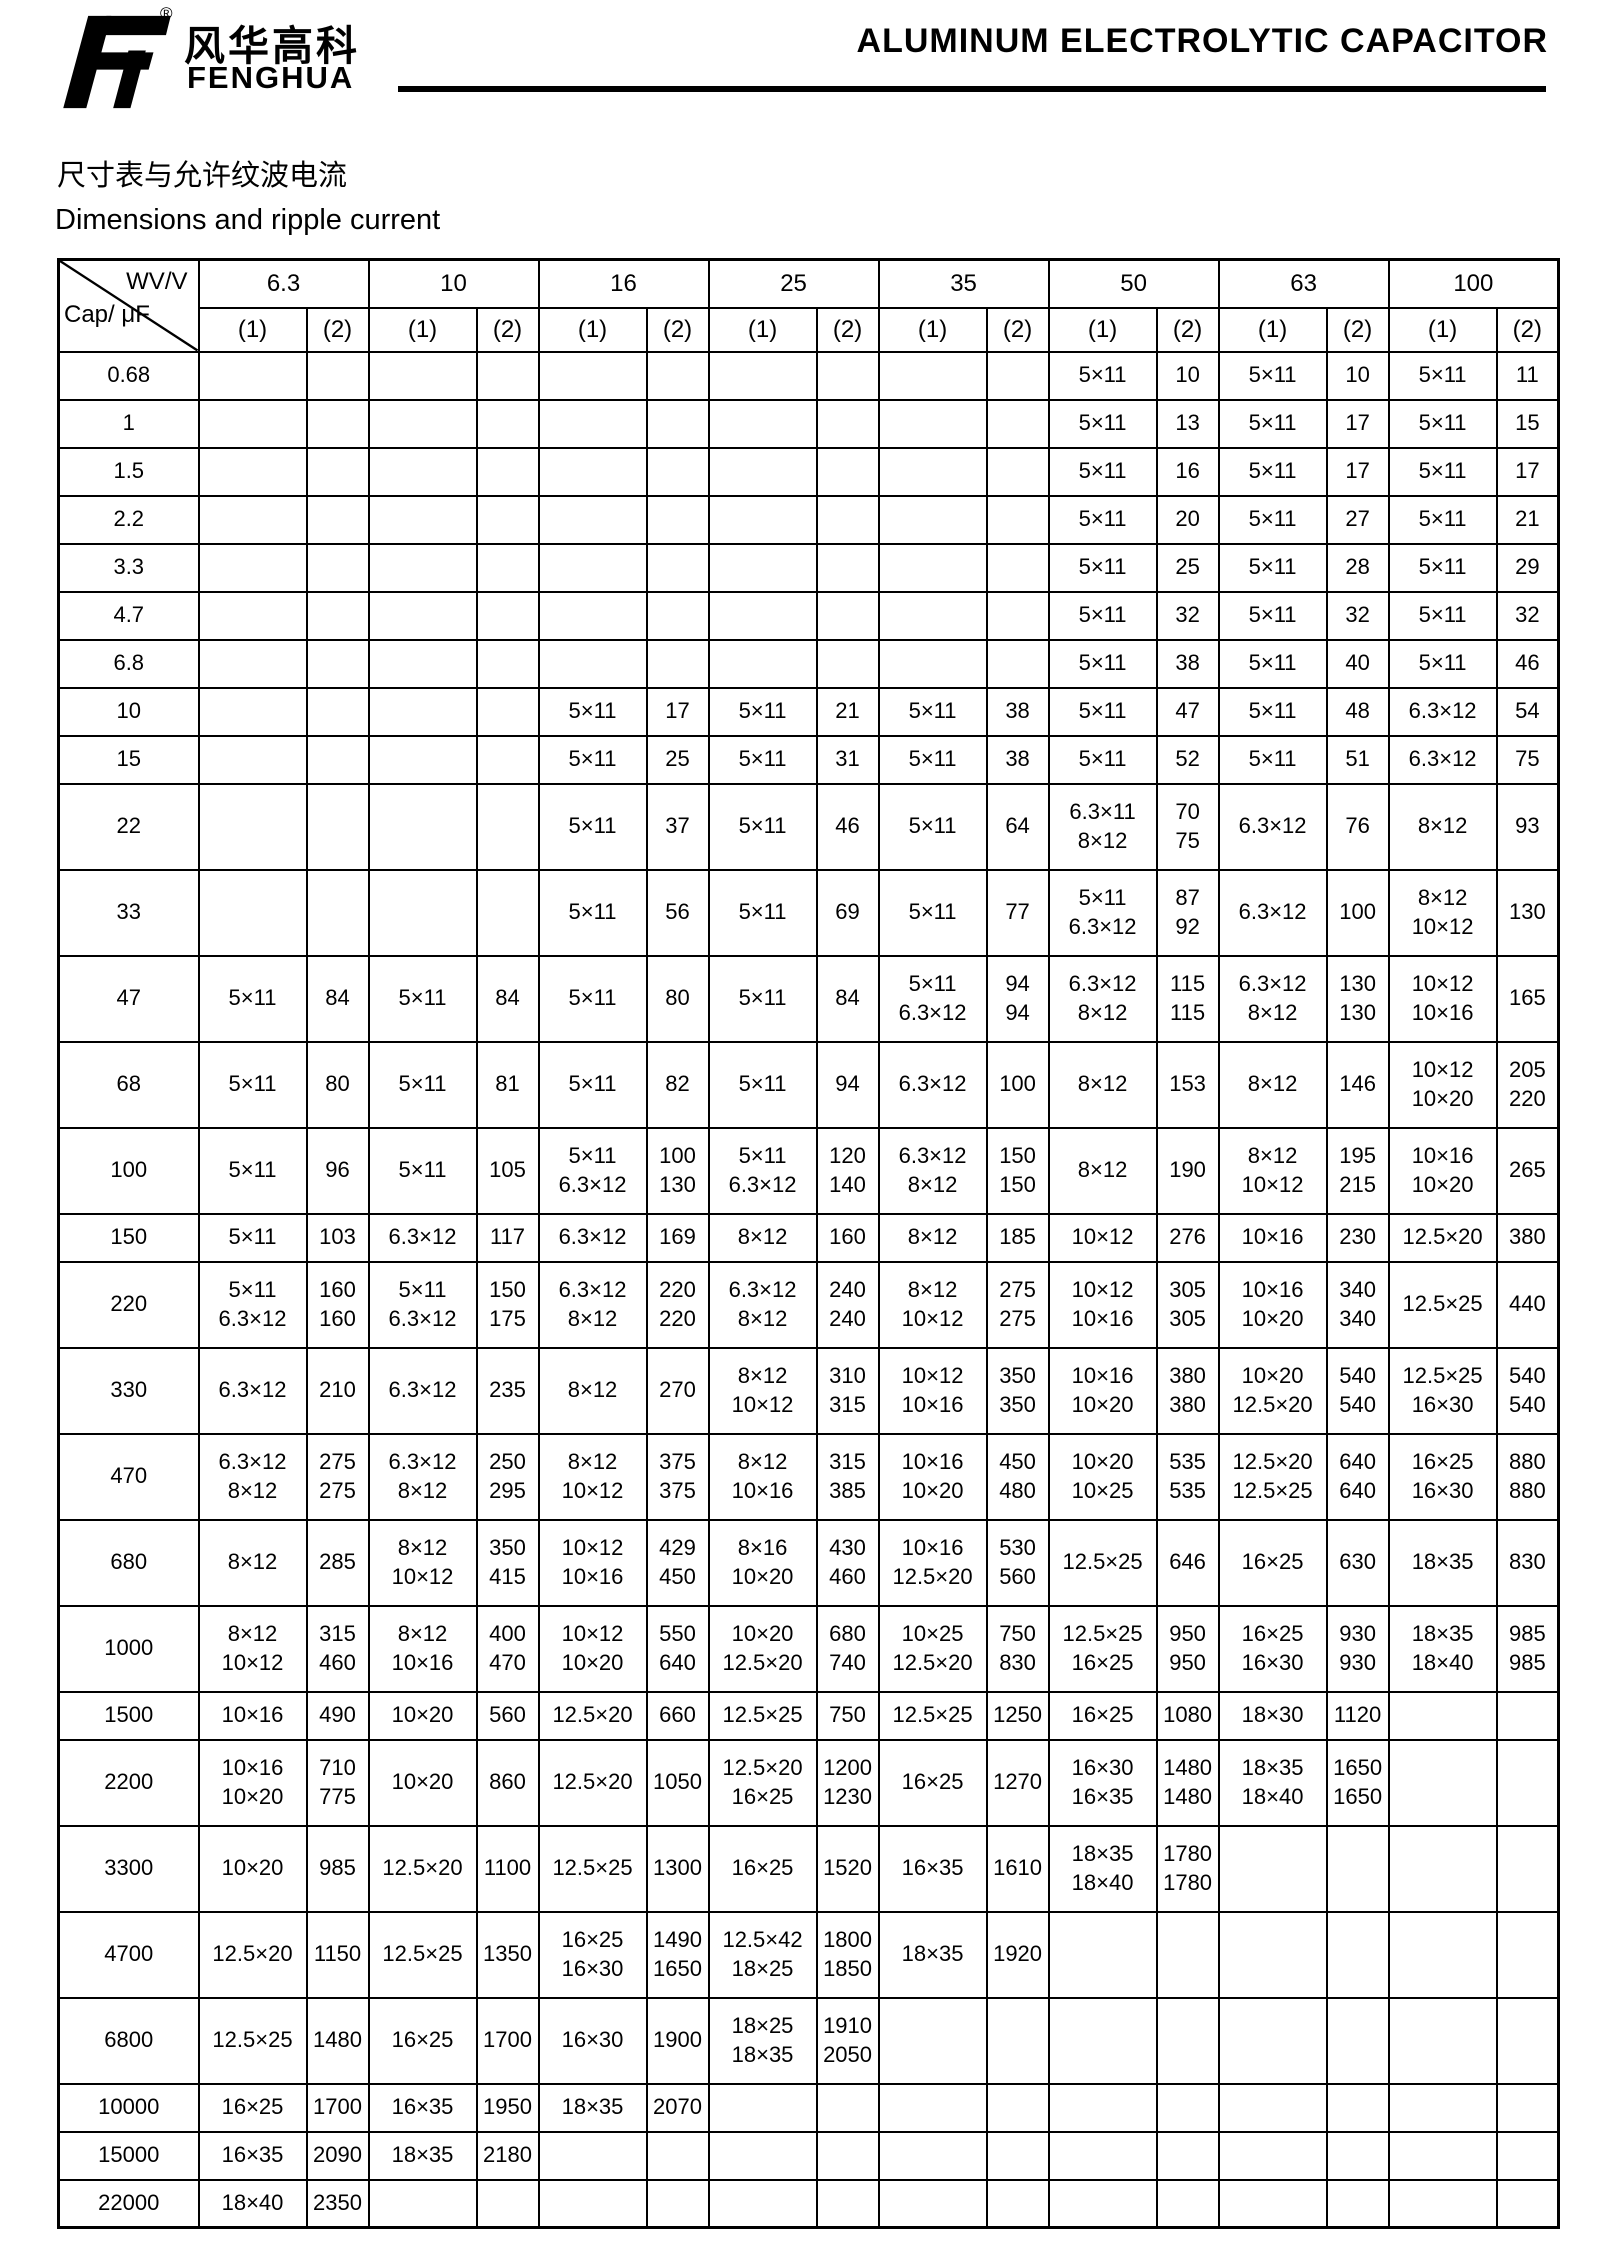 This screenshot has width=1610, height=2258. Describe the element at coordinates (337, 1768) in the screenshot. I see `ripple-value: 710` at that location.